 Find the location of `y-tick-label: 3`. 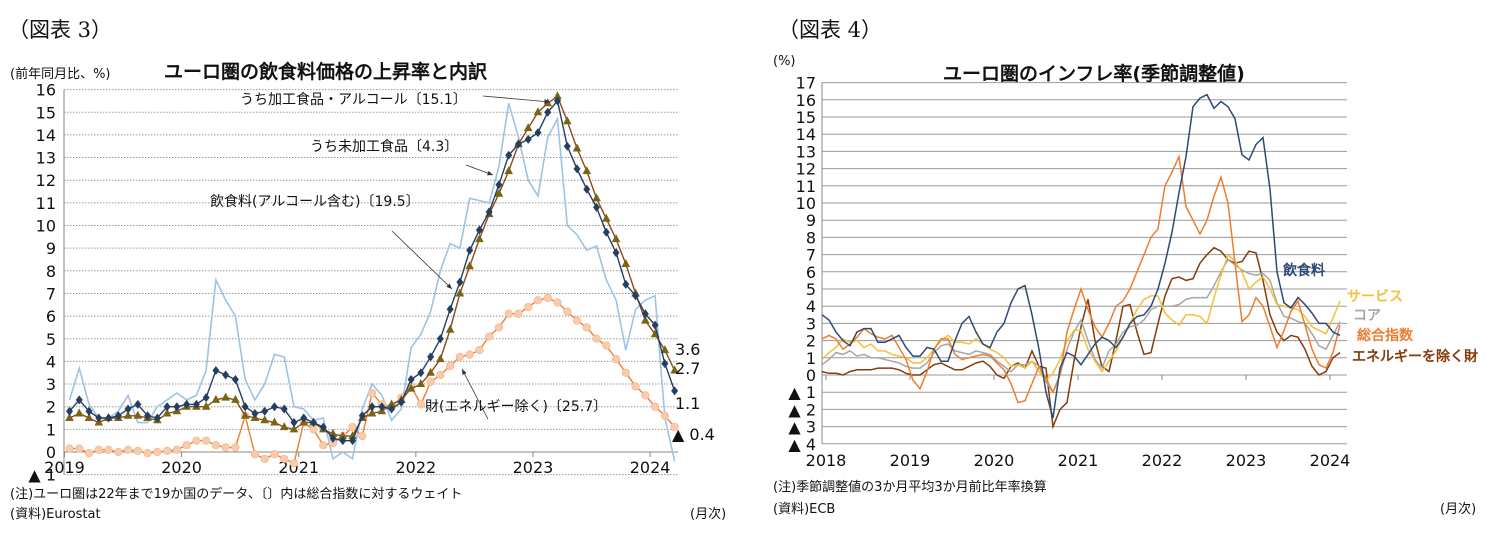

y-tick-label: 3 is located at coordinates (811, 323).